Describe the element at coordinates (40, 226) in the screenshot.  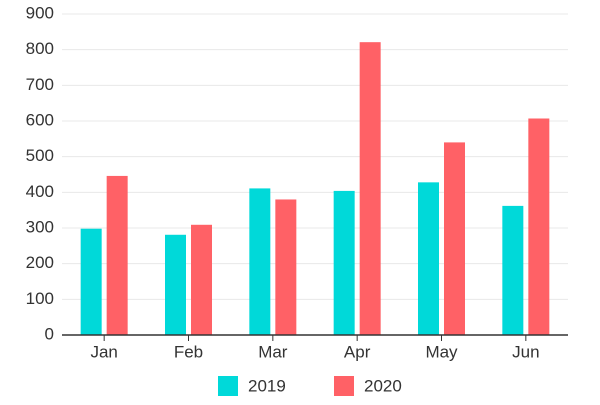
I see `y-tick-label: 300` at that location.